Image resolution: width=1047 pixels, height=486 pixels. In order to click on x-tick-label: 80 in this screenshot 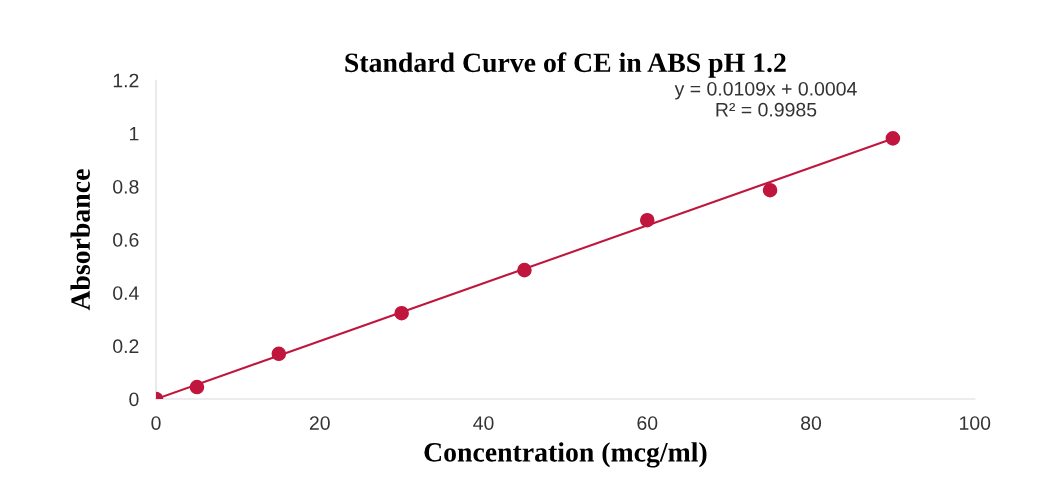, I will do `click(811, 423)`.